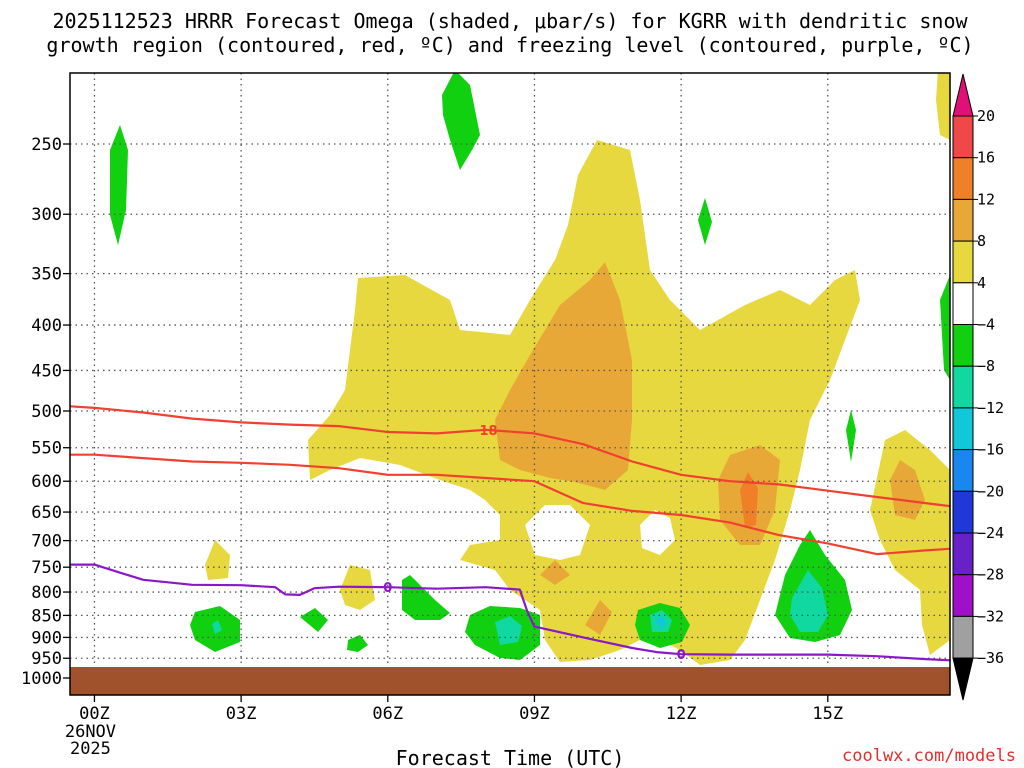  I want to click on ascent-max-13z, so click(749, 500).